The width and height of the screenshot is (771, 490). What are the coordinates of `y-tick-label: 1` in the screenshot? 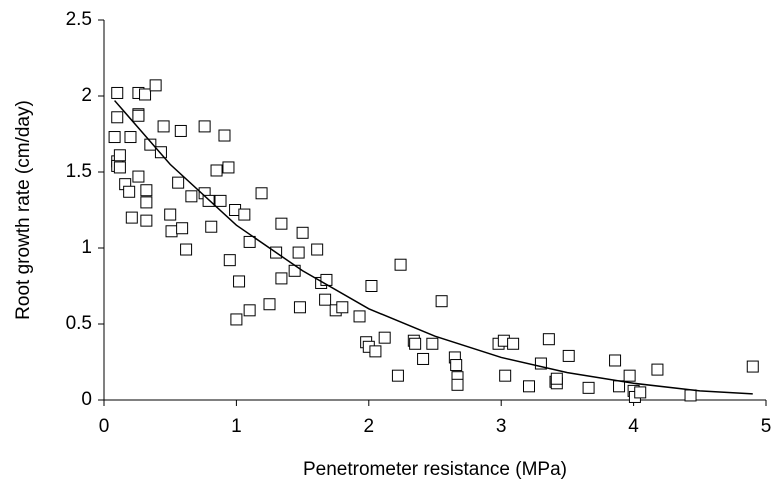 It's located at (86, 247).